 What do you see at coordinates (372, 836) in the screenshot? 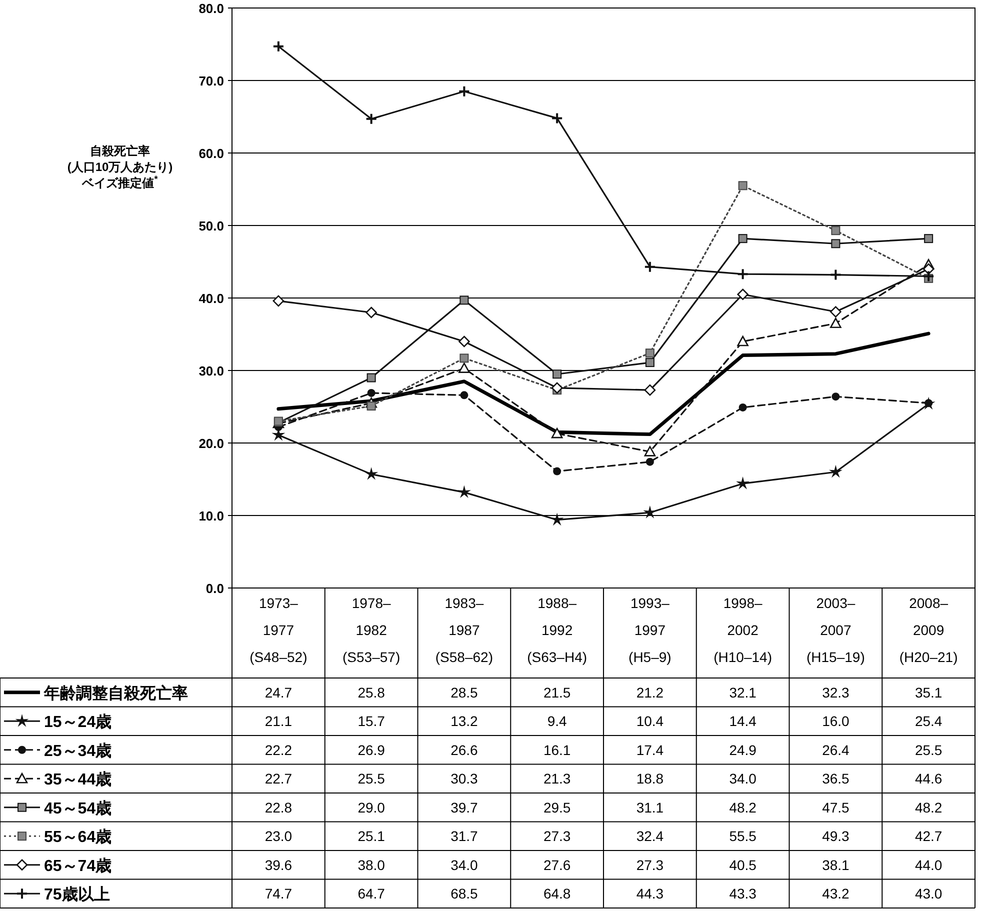
I see `data-label: 25.1` at bounding box center [372, 836].